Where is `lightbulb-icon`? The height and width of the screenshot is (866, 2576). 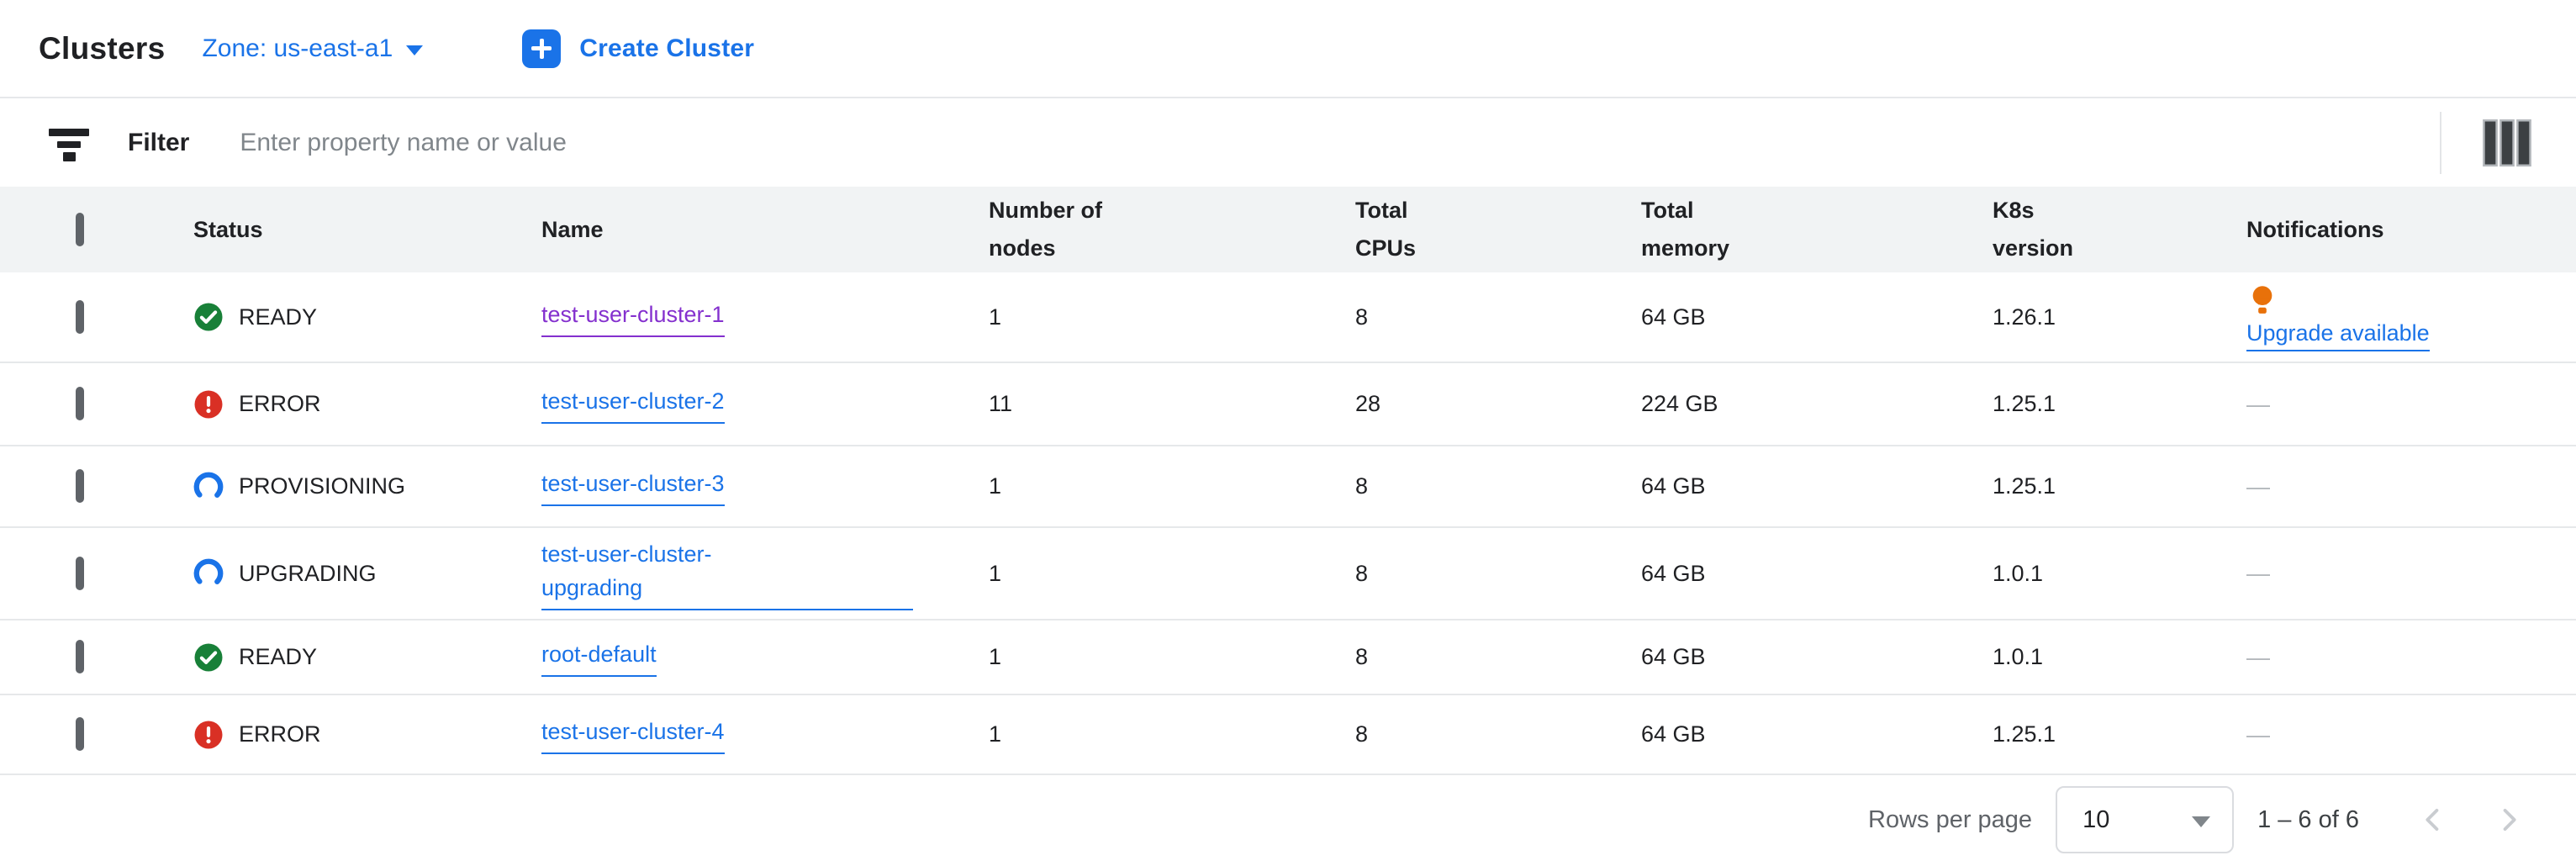 lightbulb-icon is located at coordinates (2263, 301).